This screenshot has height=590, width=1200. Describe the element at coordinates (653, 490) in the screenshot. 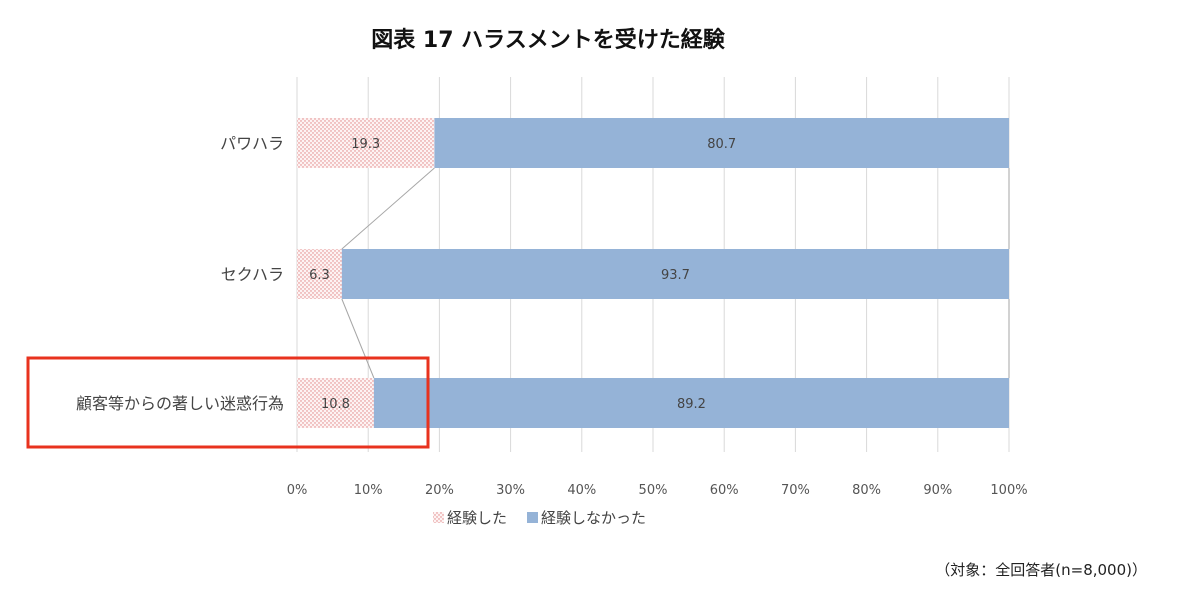

I see `x-tick-label: 50%` at that location.